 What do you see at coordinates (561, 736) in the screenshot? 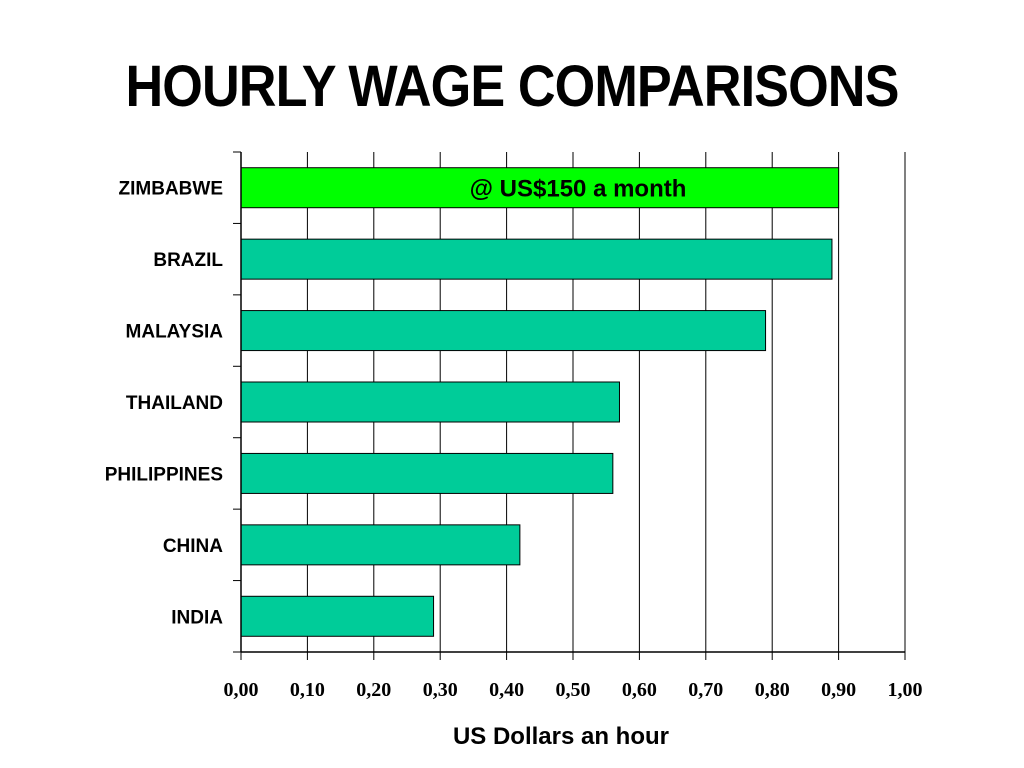
I see `x-axis-label: US Dollars an hour` at bounding box center [561, 736].